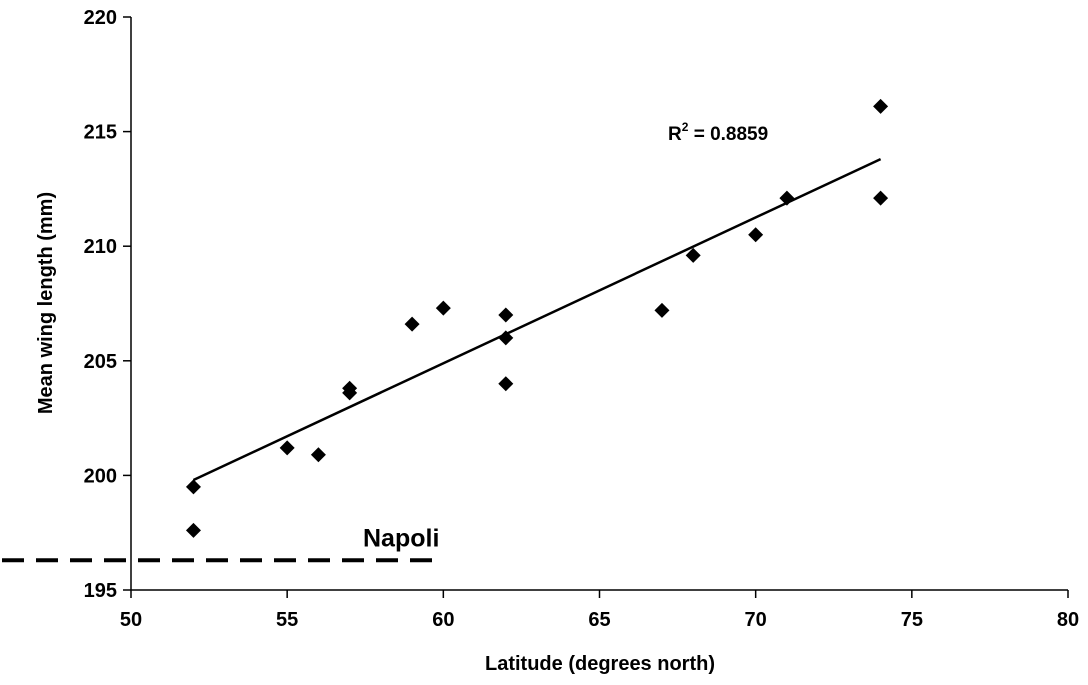  I want to click on y-axis-title: Mean wing length (mm), so click(46, 303).